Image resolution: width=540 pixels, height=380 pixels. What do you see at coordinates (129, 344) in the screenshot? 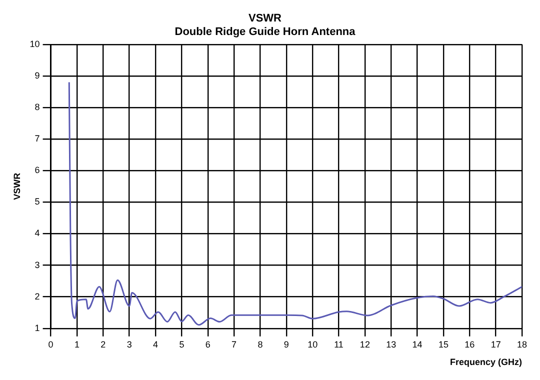
I see `x-tick-label: 3` at bounding box center [129, 344].